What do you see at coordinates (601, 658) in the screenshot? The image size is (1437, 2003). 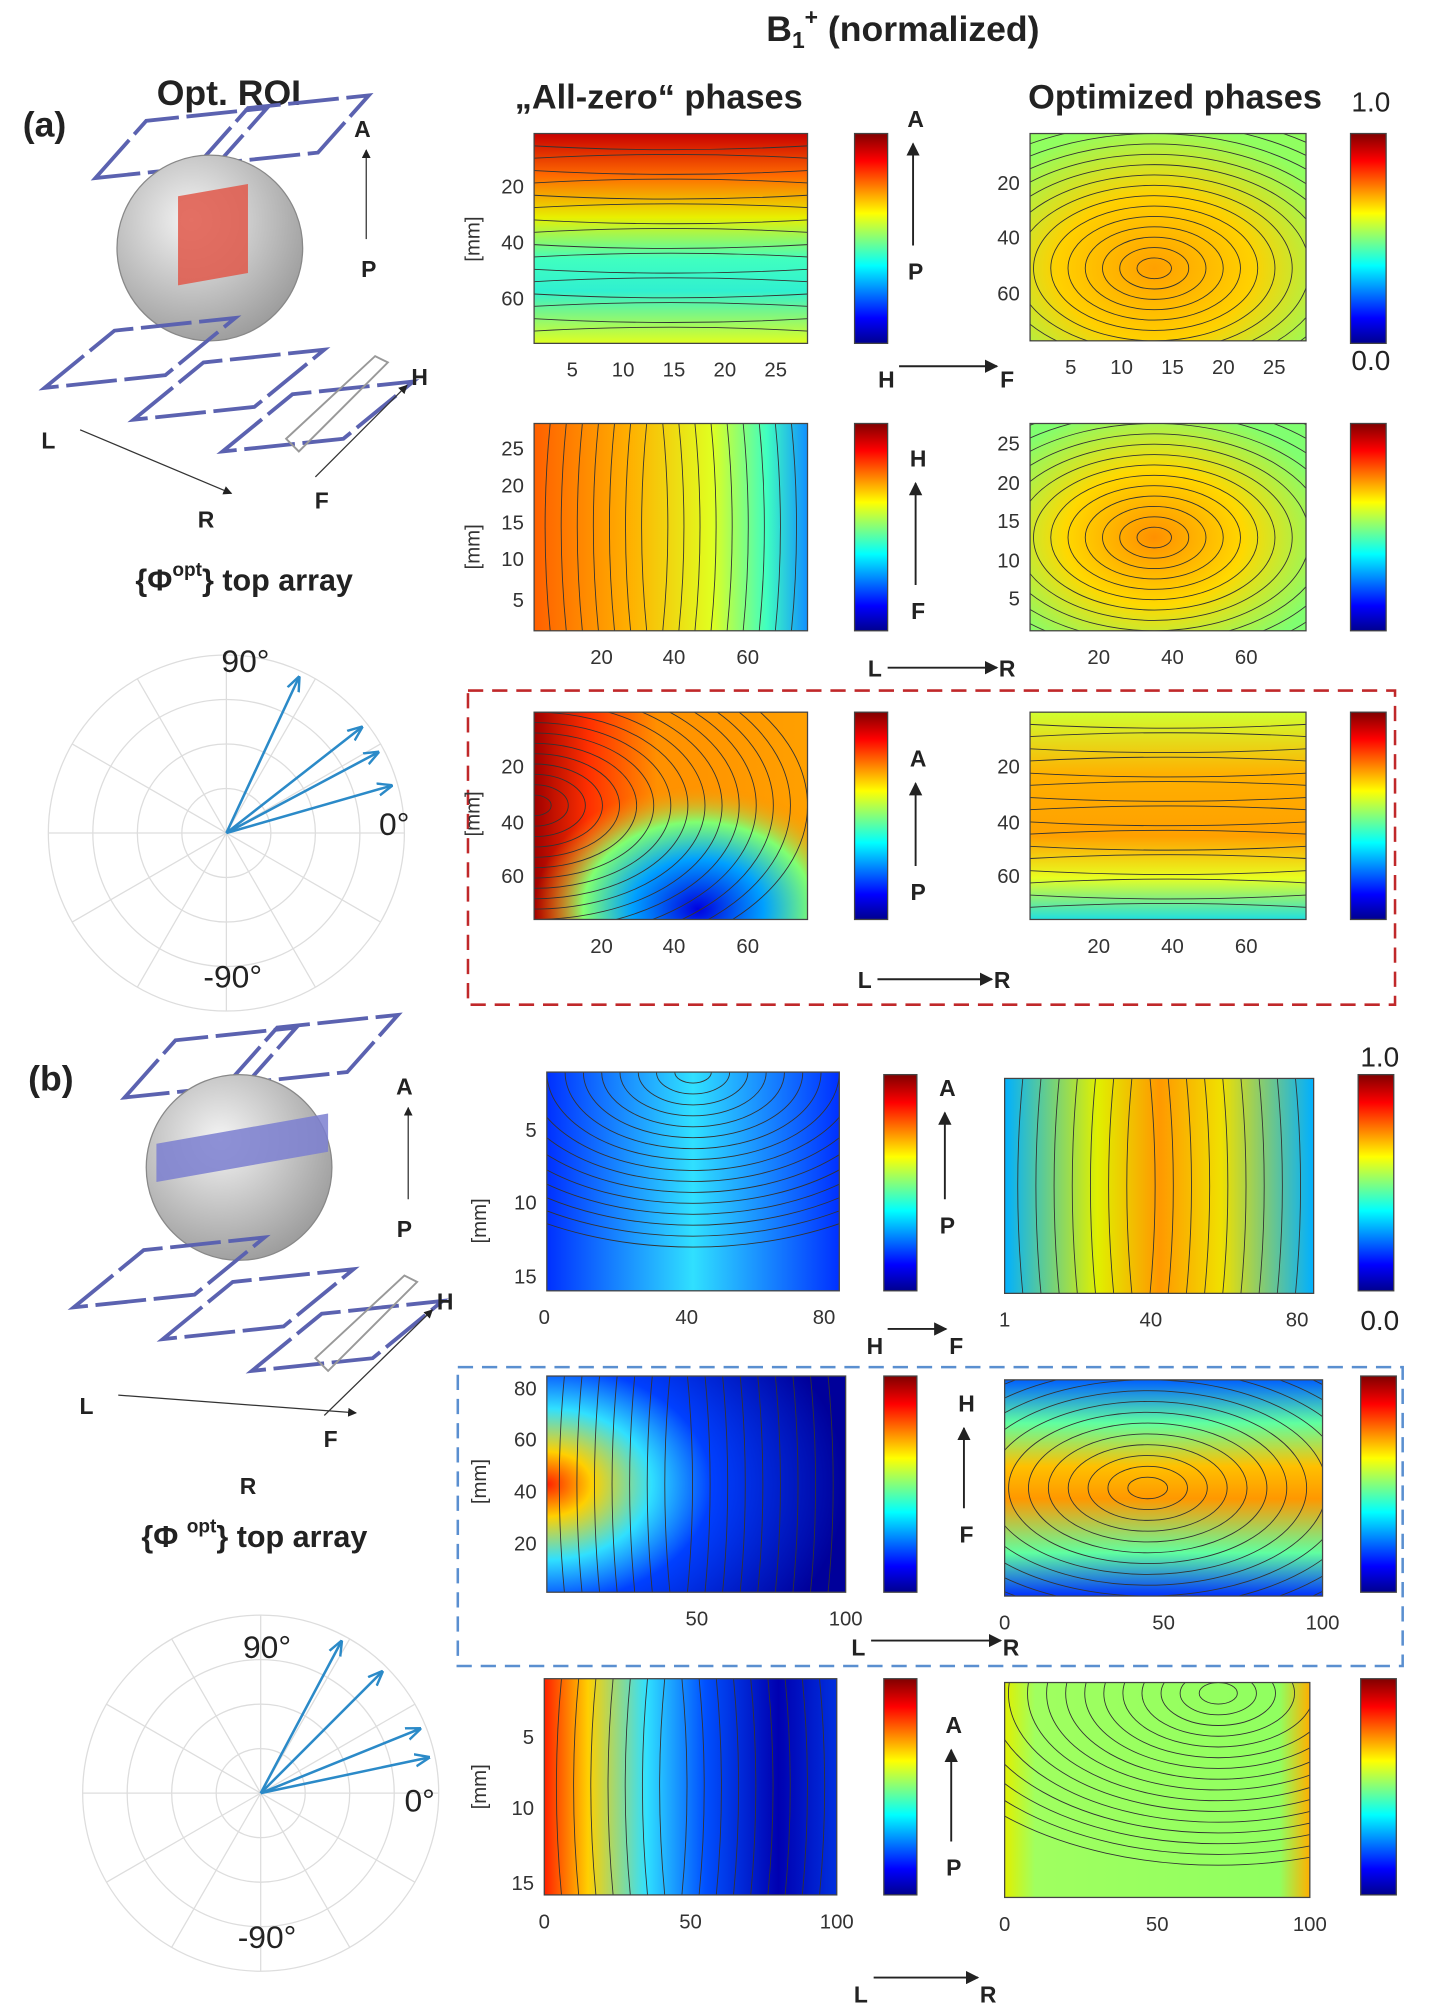 I see `x-tick-label: 20` at bounding box center [601, 658].